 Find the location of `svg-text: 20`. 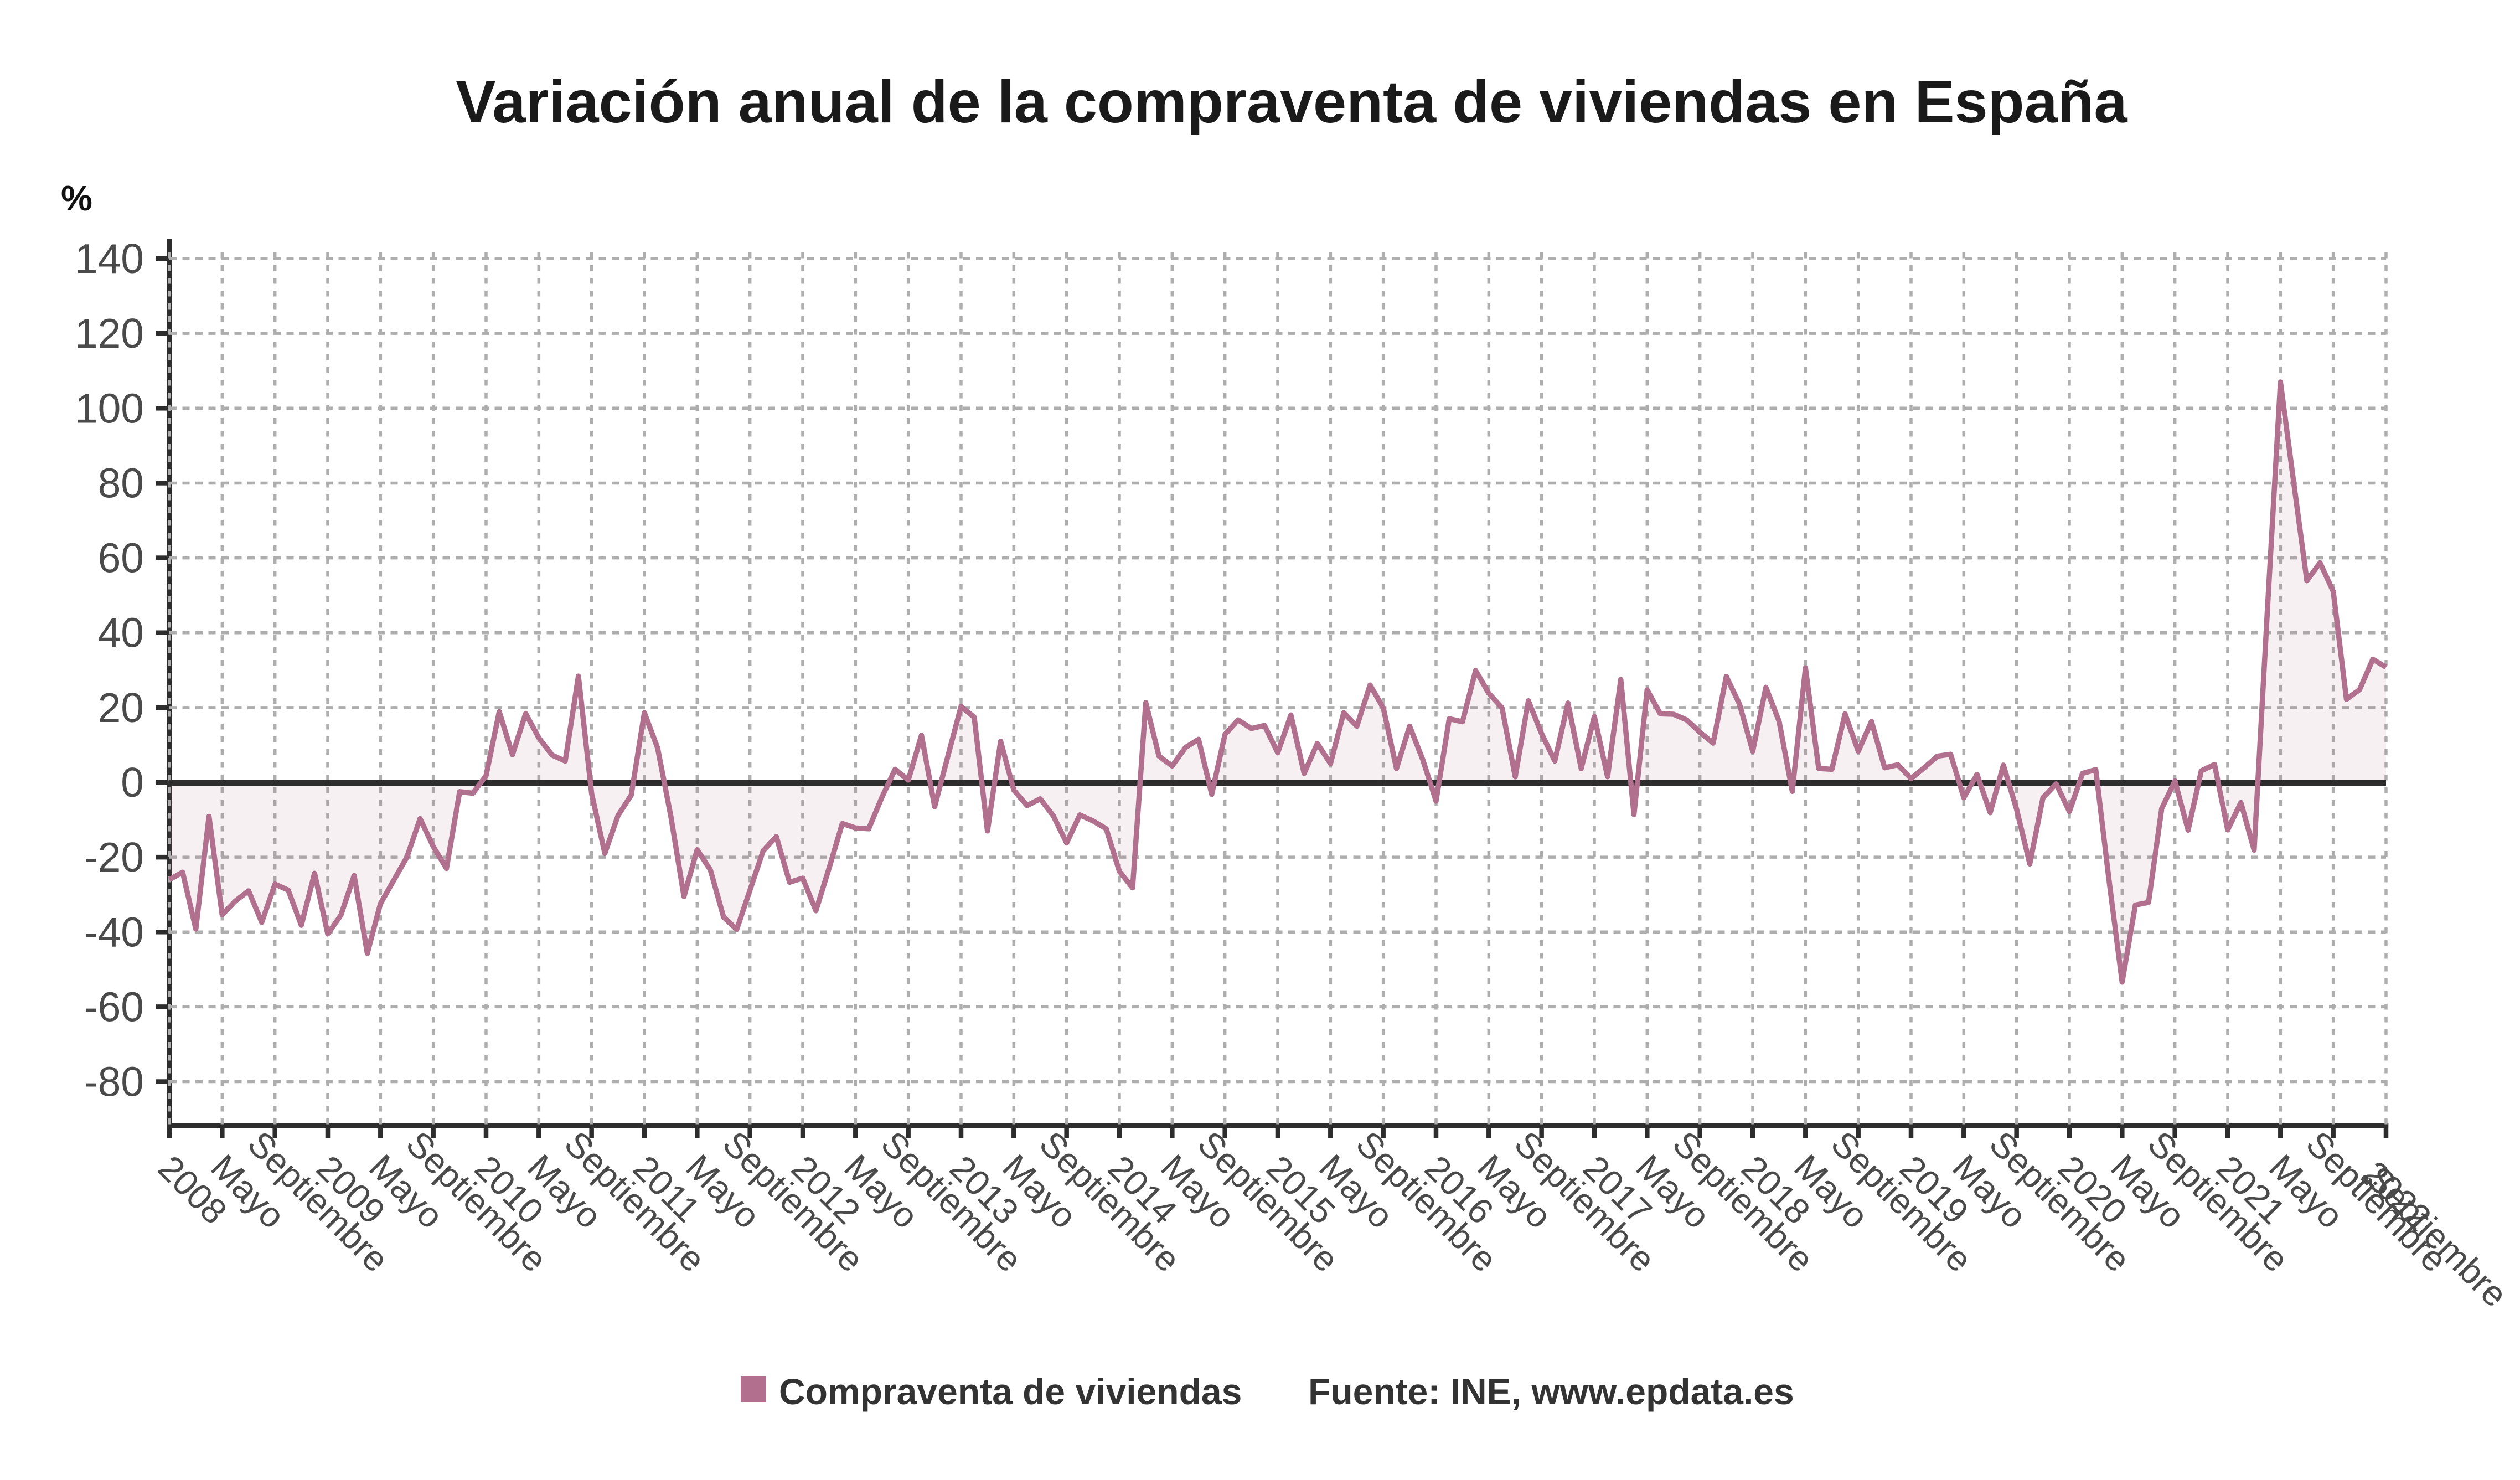

svg-text: 20 is located at coordinates (121, 707).